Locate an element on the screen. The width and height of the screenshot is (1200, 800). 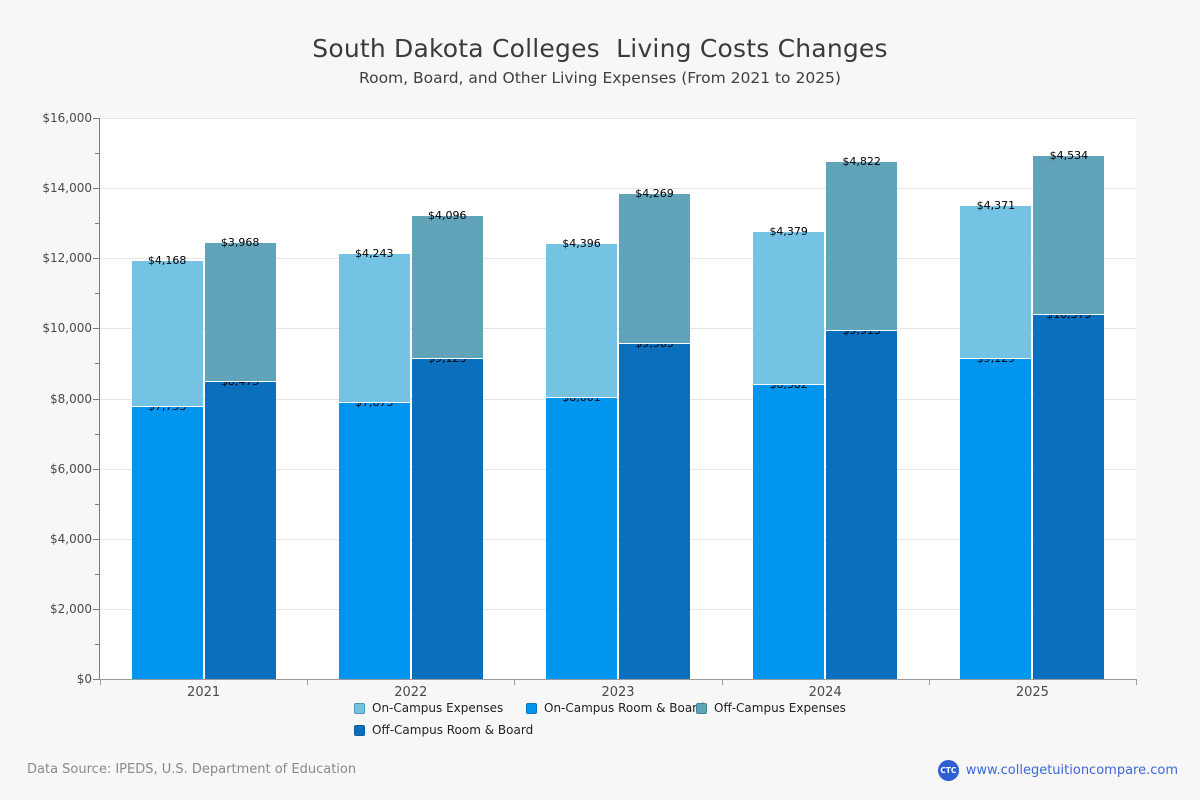
y-tick-label: $8,000 is located at coordinates (71, 398).